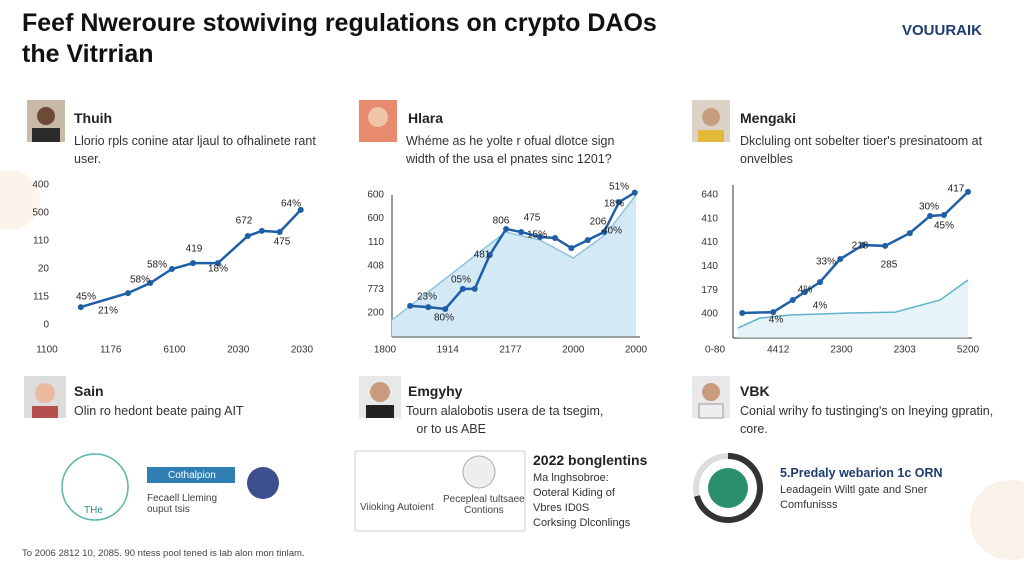 The image size is (1024, 576). I want to click on x-tick-label: 4412, so click(778, 350).